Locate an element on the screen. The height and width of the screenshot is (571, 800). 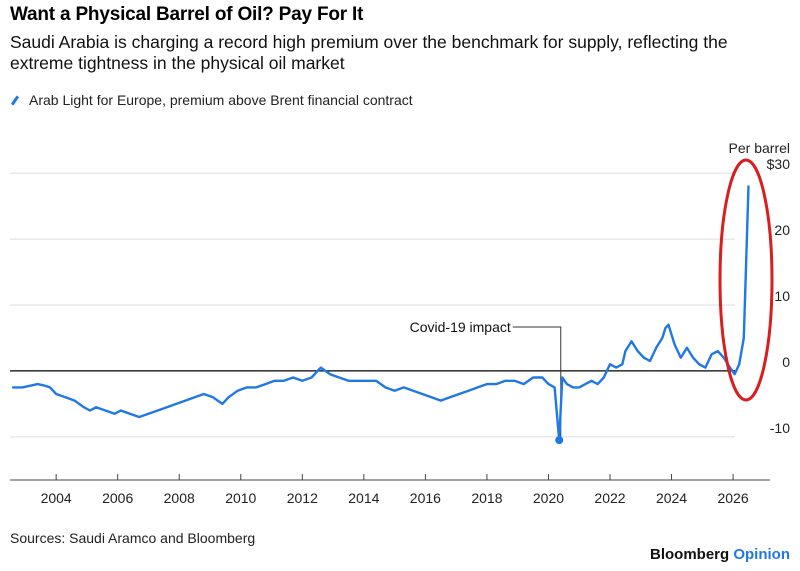
x-tick-label: 2012 is located at coordinates (302, 498).